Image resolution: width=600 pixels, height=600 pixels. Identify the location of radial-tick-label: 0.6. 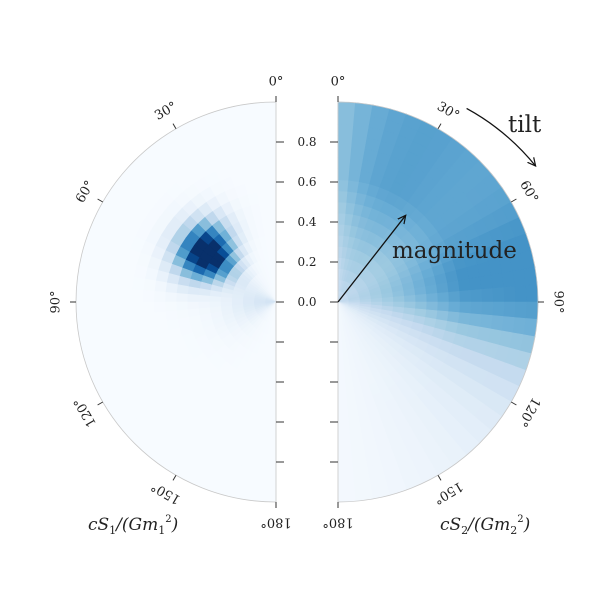
(306, 182).